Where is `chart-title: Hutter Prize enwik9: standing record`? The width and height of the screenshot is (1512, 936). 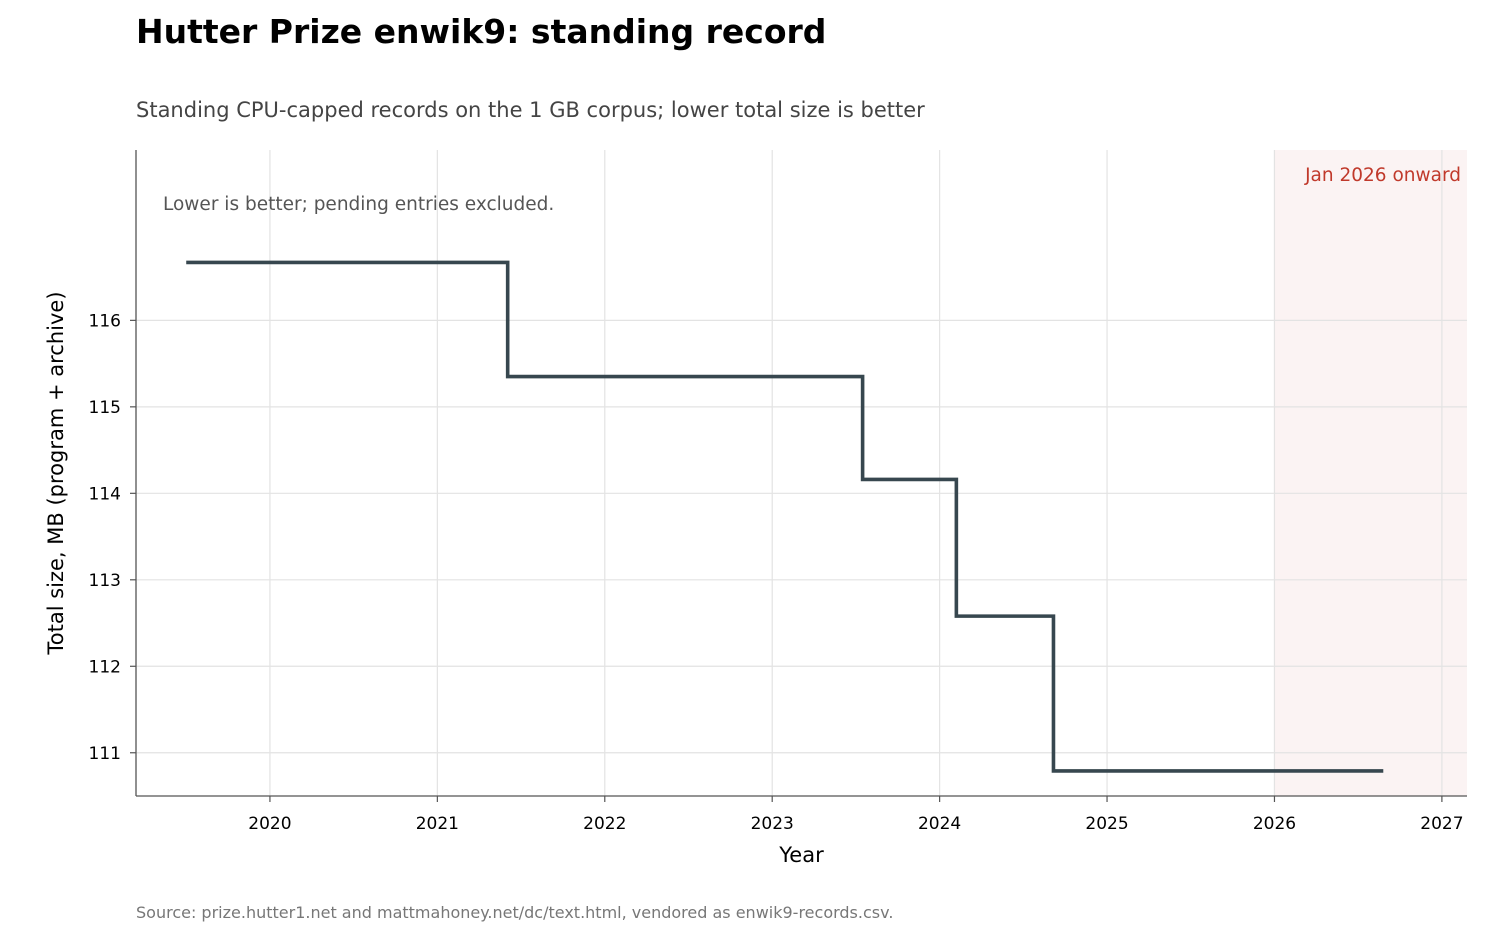
chart-title: Hutter Prize enwik9: standing record is located at coordinates (481, 31).